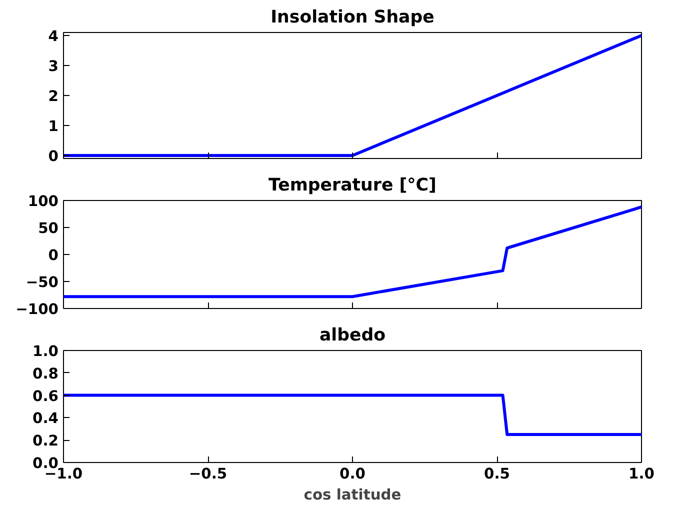 Image resolution: width=684 pixels, height=519 pixels. I want to click on y-tick-label: −100, so click(37, 309).